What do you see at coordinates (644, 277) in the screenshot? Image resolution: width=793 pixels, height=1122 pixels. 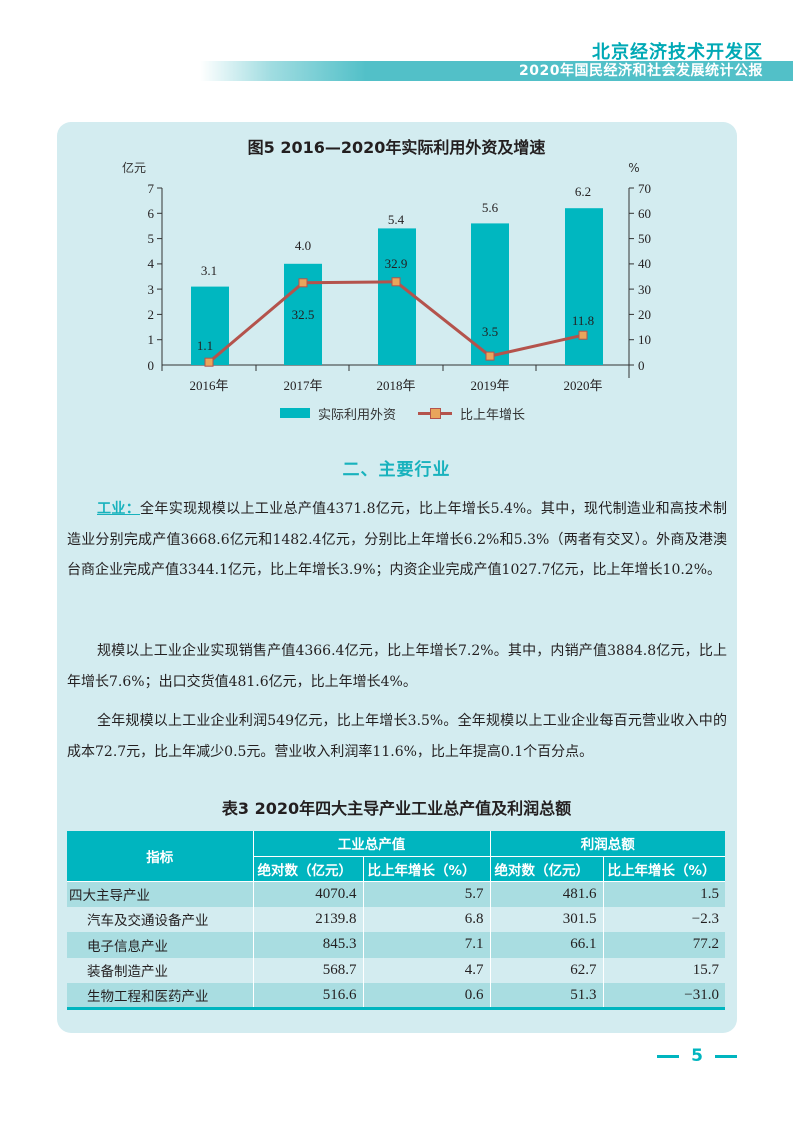 I see `right-axis-ticks: 70 60 50 40 30 20 10 0` at bounding box center [644, 277].